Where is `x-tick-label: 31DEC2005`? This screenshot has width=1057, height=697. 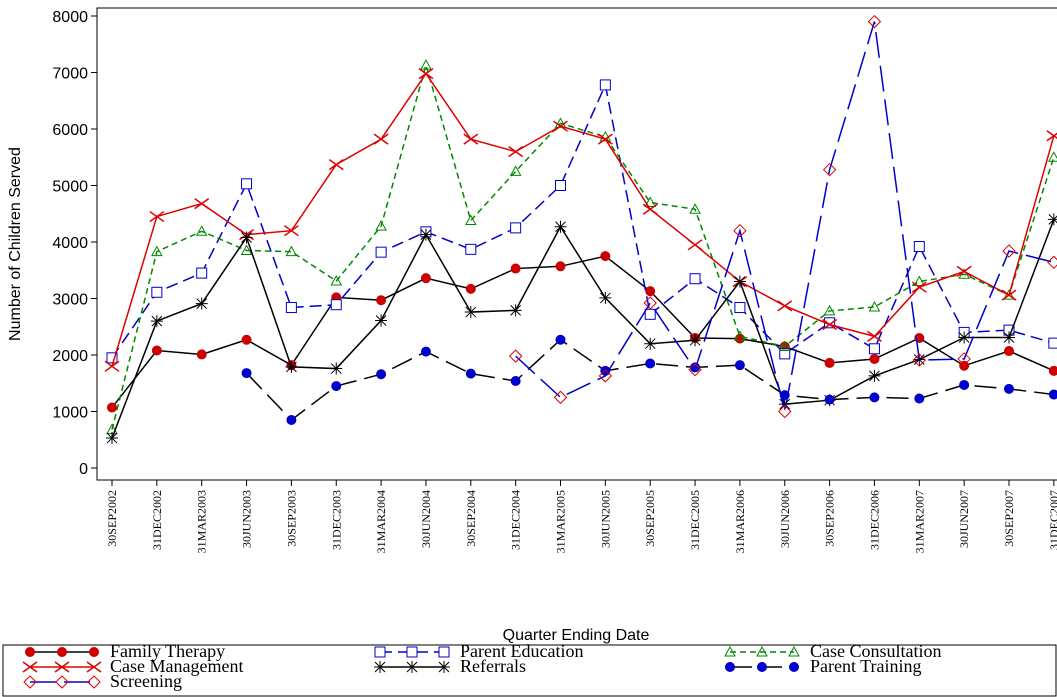
x-tick-label: 31DEC2005 is located at coordinates (695, 520).